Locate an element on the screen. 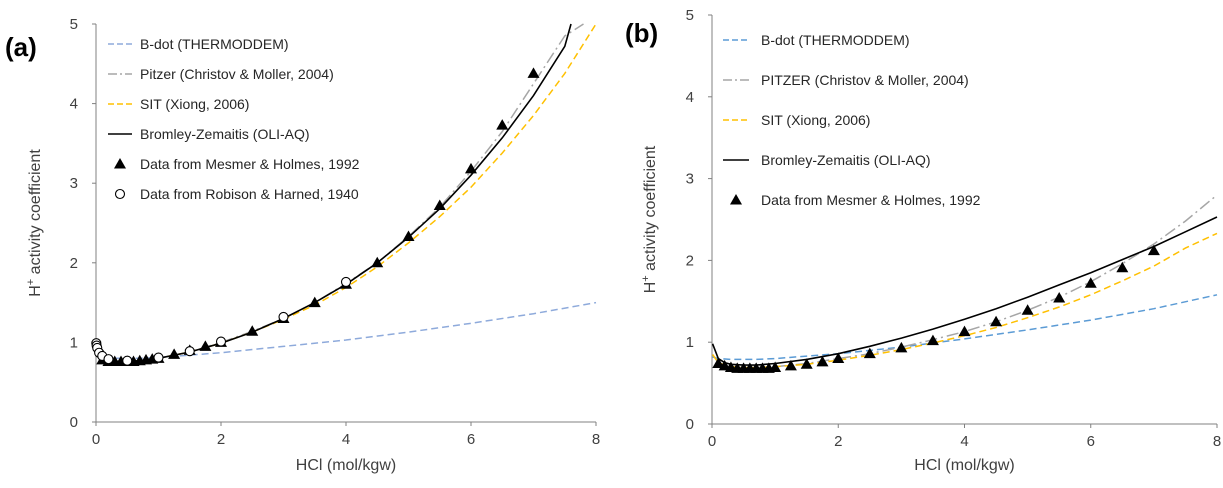  legend-label: Data from Robison & Harned, 1940 is located at coordinates (249, 194).